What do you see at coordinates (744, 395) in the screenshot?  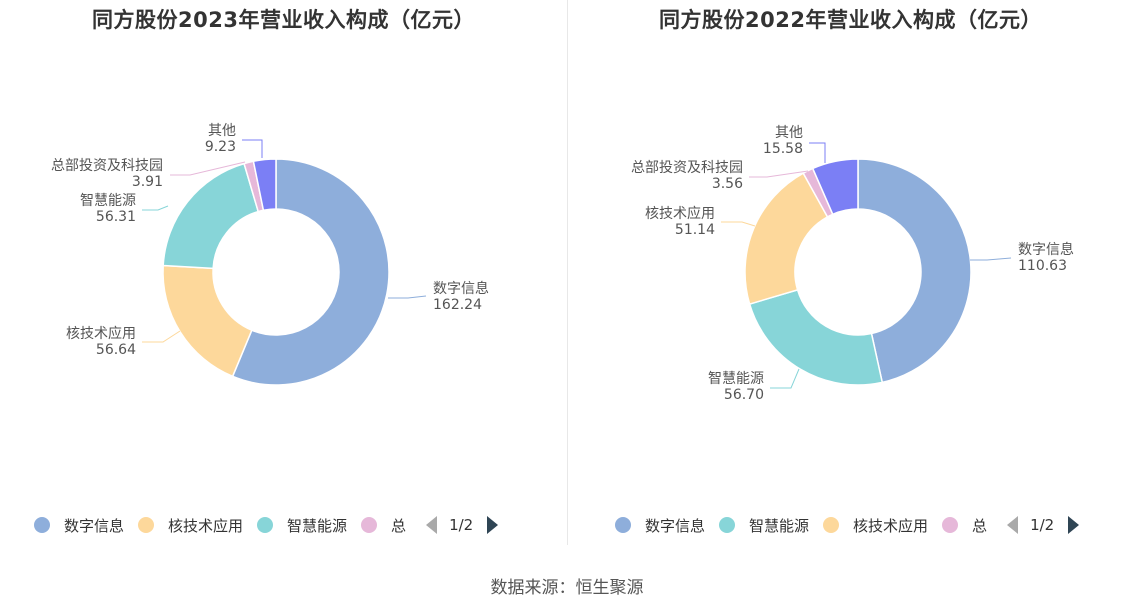 I see `slice-label-value: 56.70` at bounding box center [744, 395].